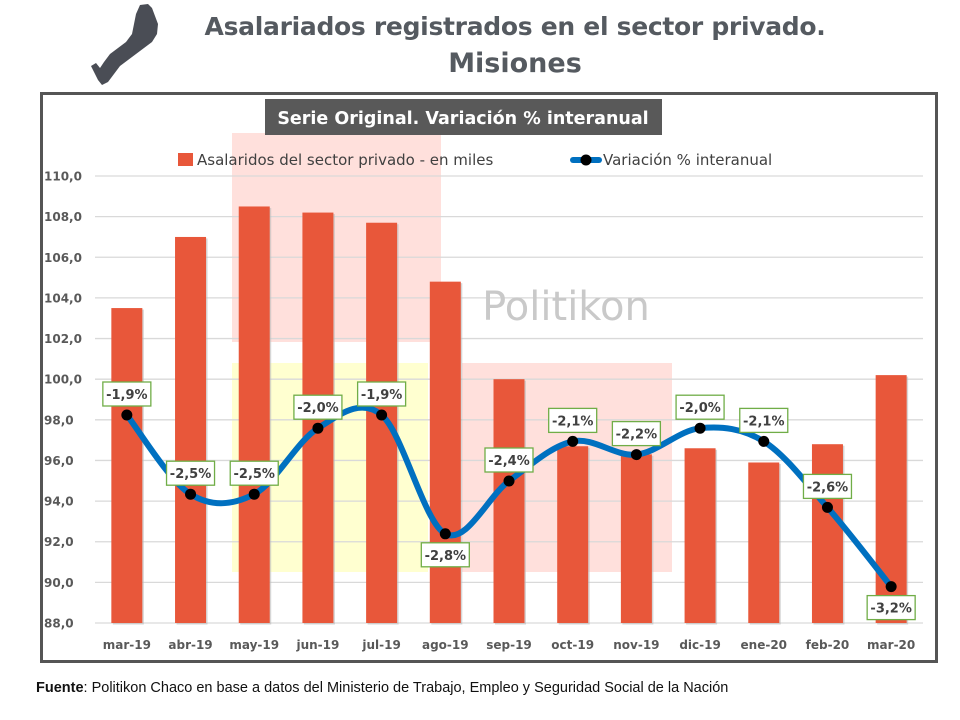  Describe the element at coordinates (515, 63) in the screenshot. I see `chart-title-line2: Misiones` at that location.